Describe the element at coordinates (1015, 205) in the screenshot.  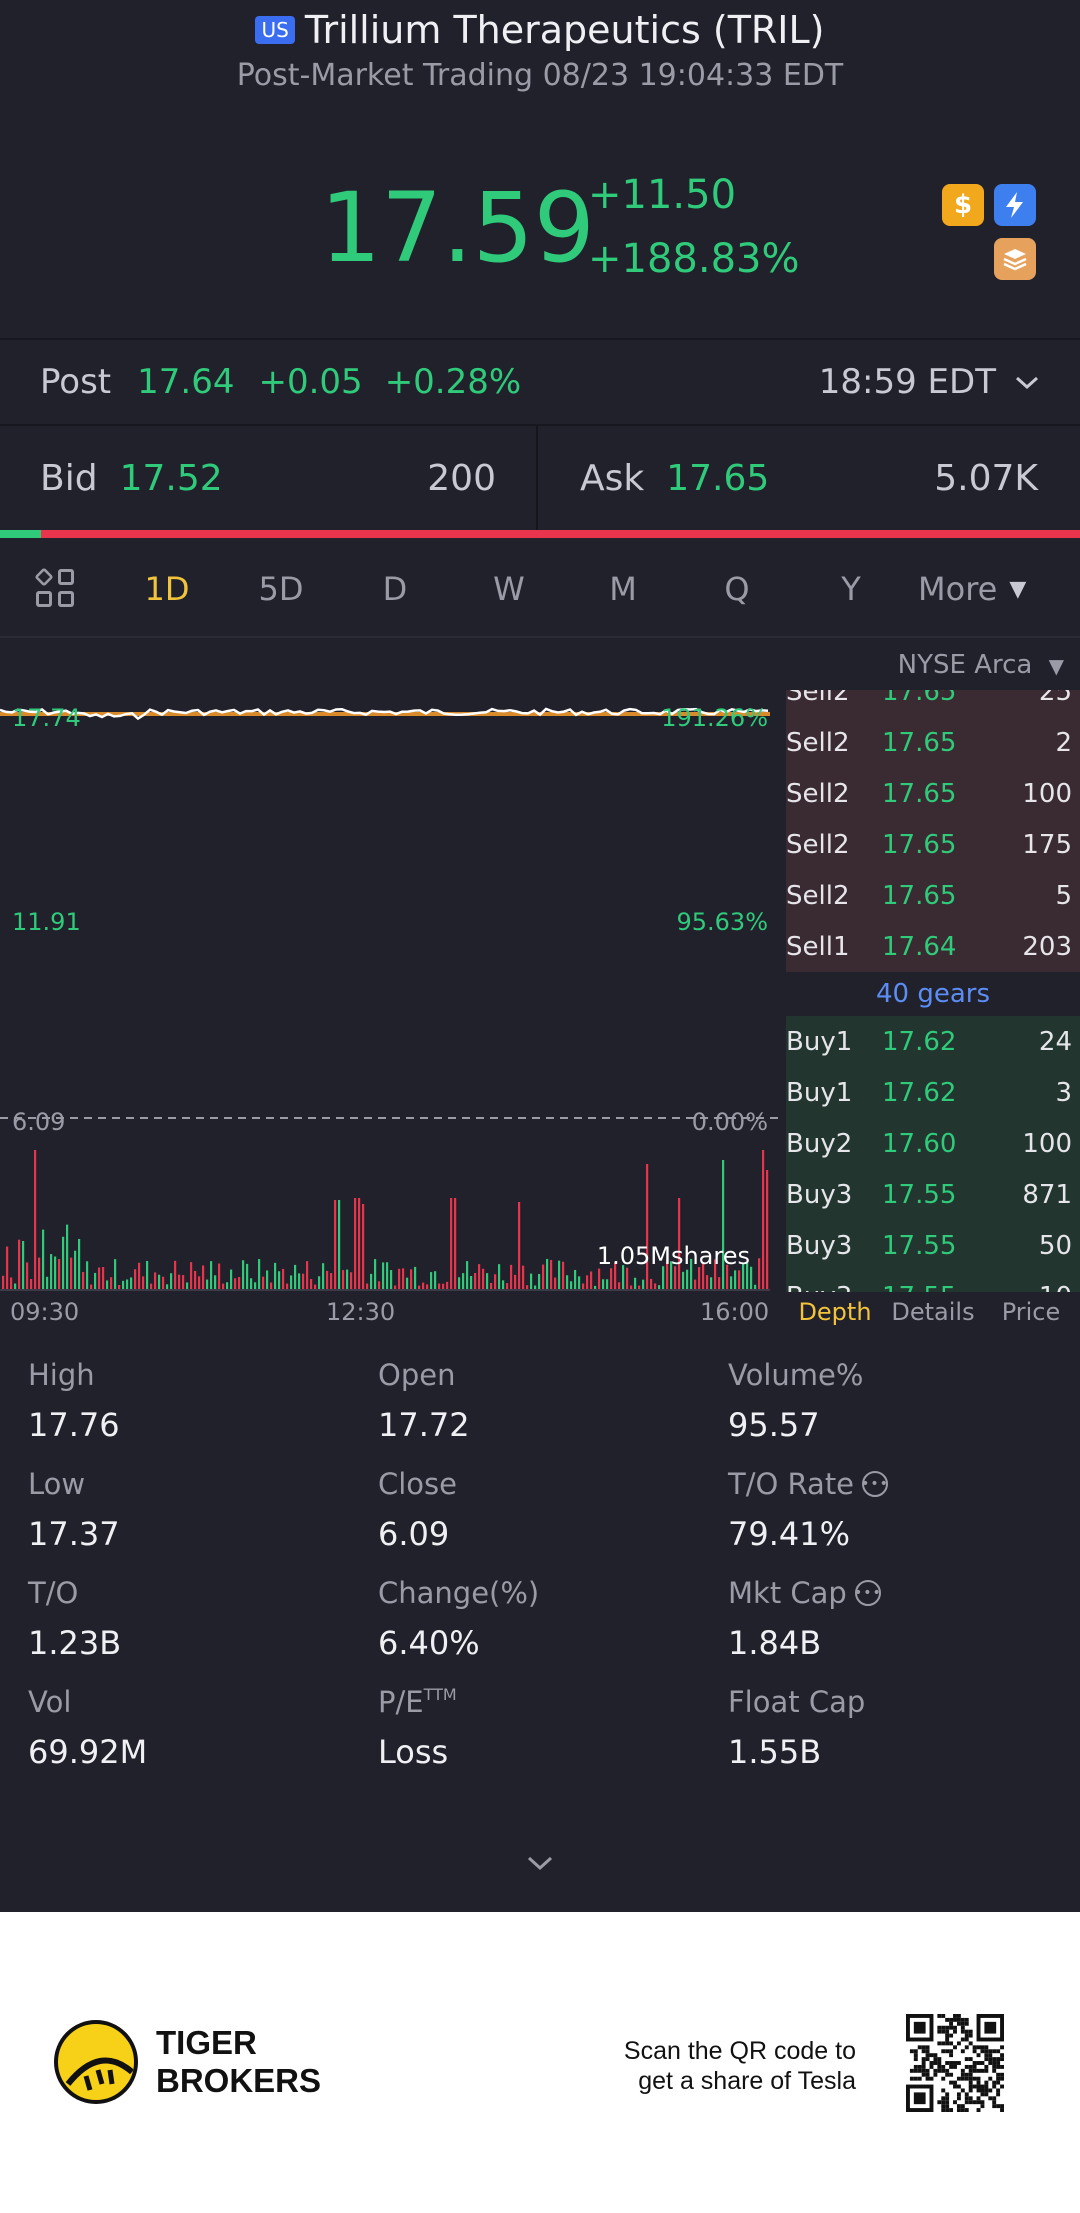
I see `bolt-icon` at that location.